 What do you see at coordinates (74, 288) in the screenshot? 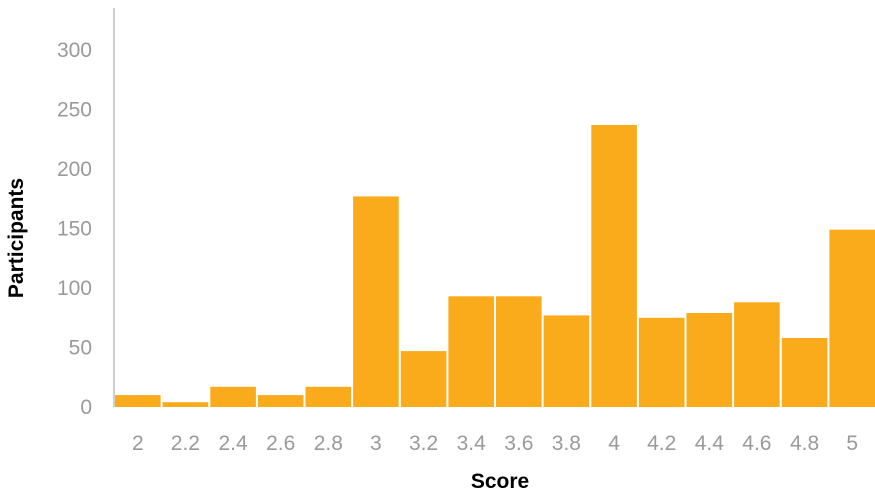
I see `y-tick-label: 100` at bounding box center [74, 288].